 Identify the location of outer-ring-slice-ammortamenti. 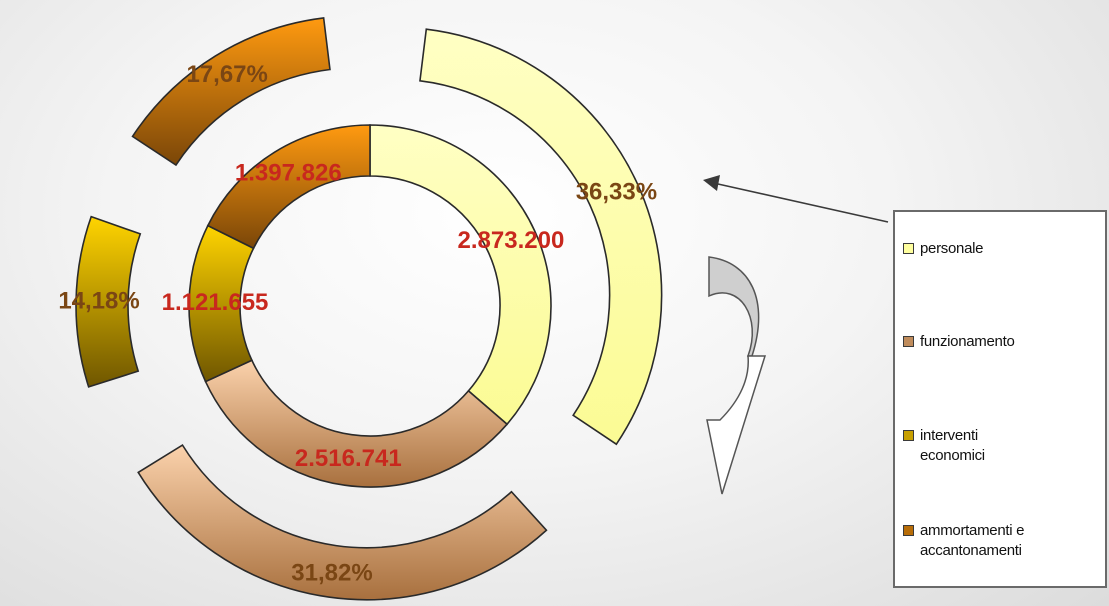
(231, 92).